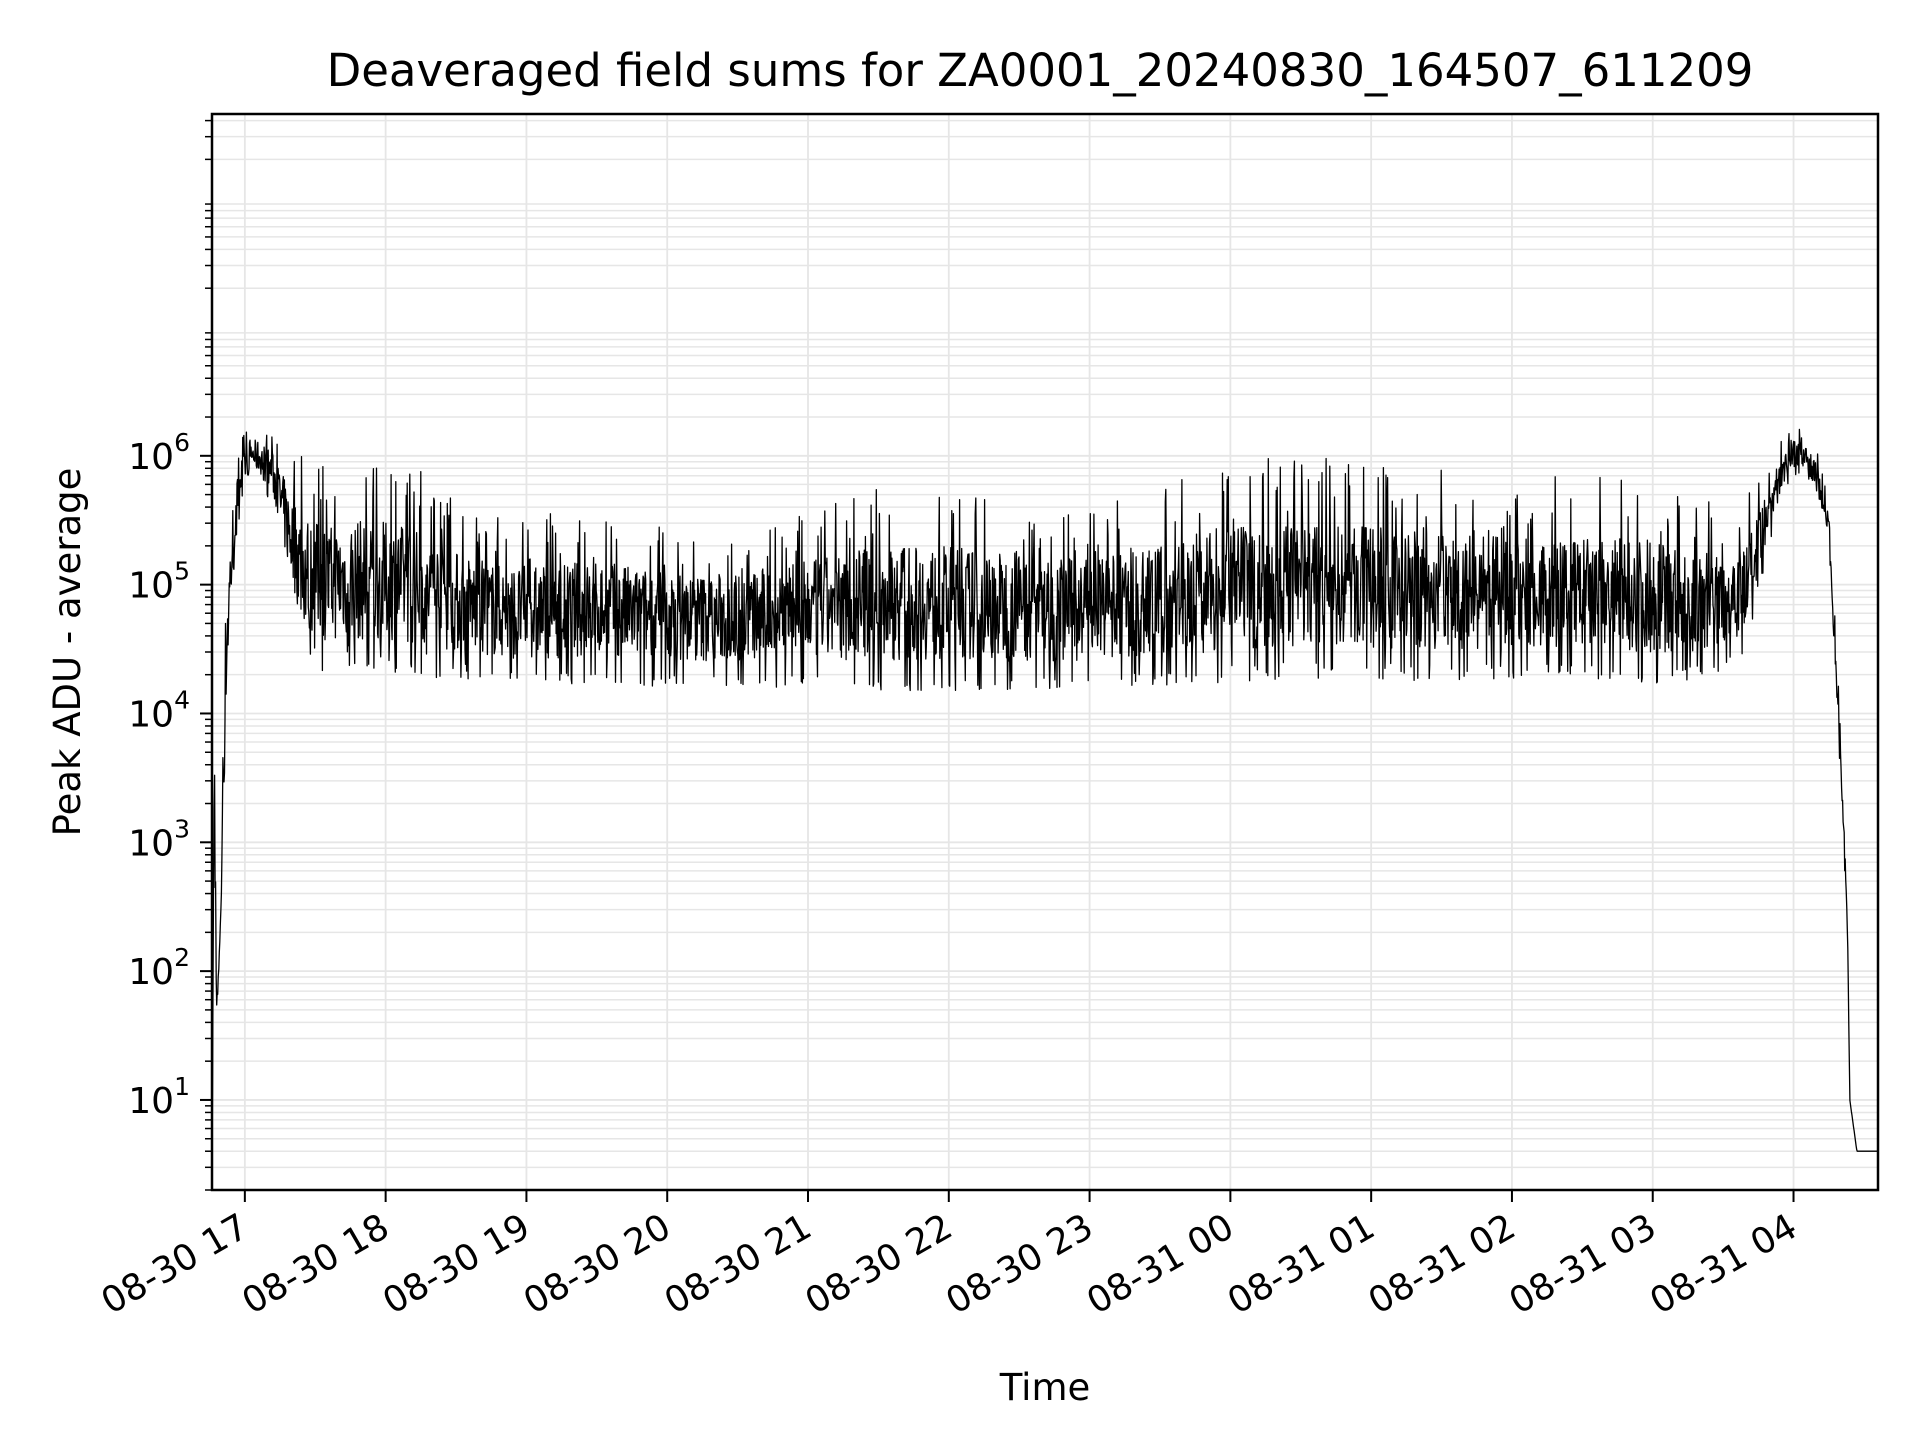 This screenshot has width=1920, height=1440. I want to click on x-axis-label: Time, so click(1045, 1387).